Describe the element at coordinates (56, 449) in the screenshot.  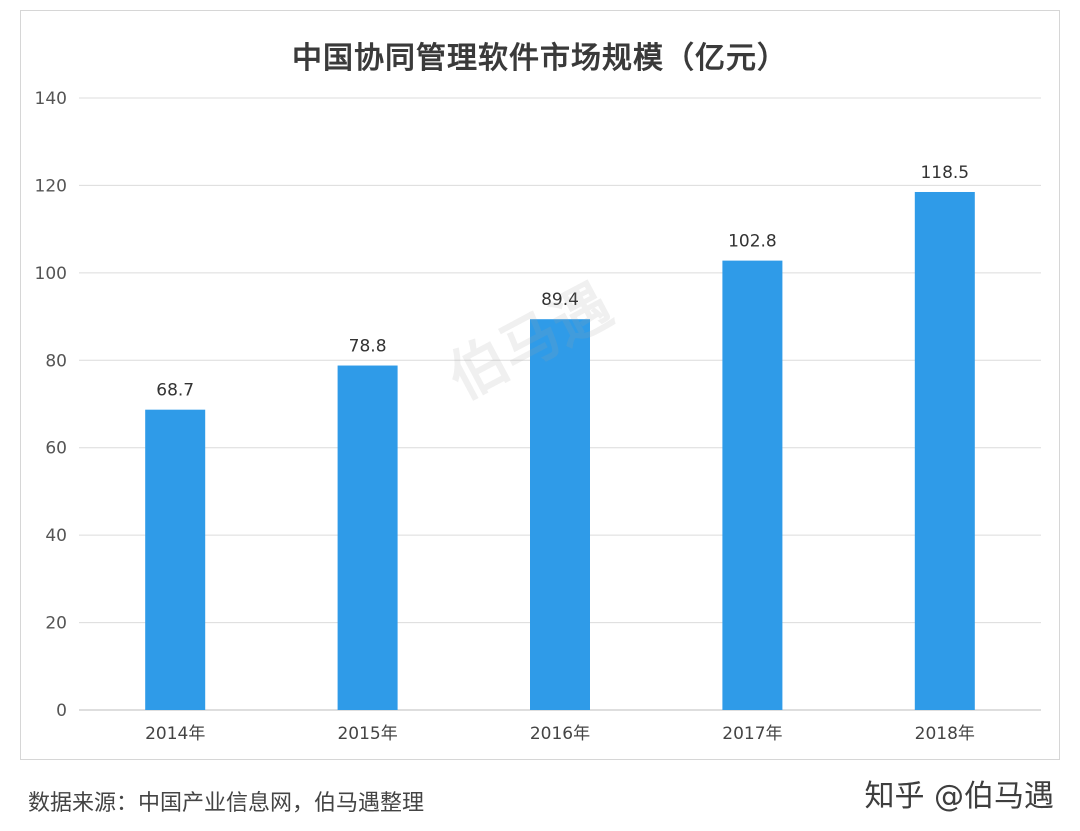
I see `y-tick-label: 60` at that location.